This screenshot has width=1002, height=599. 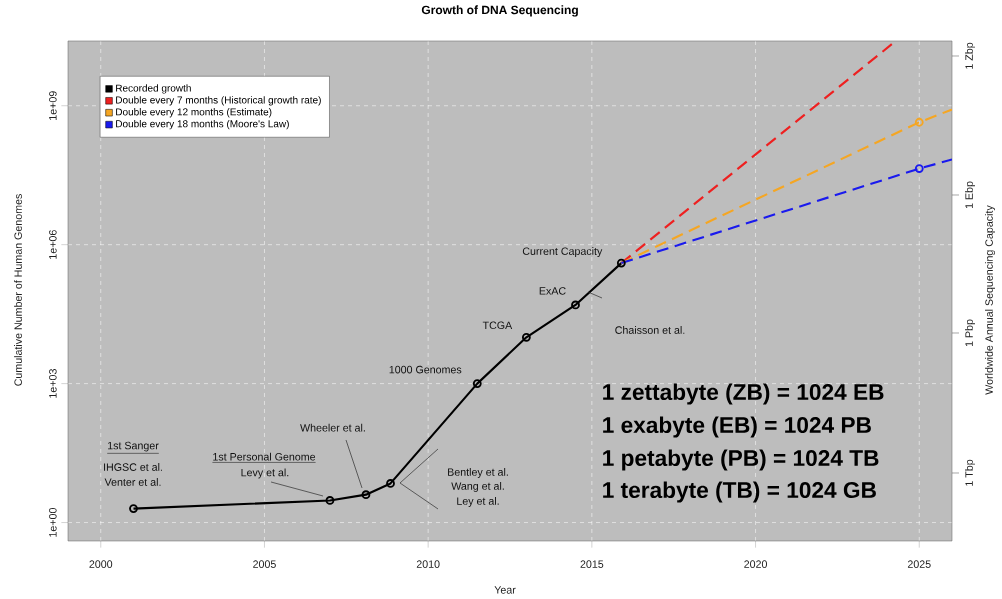 I want to click on annotation: Wang et al., so click(x=477, y=487).